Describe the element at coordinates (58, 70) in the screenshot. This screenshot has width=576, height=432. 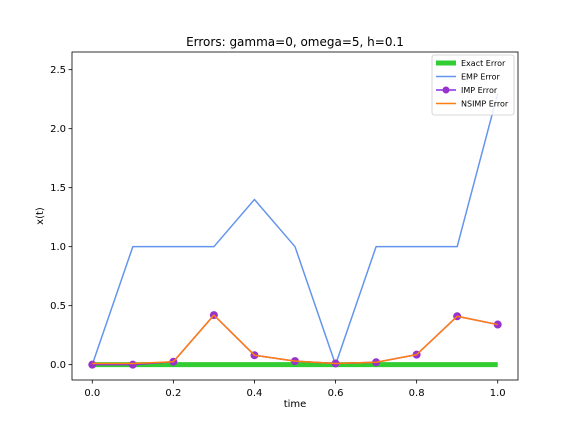
I see `y-tick-label: 2.5` at that location.